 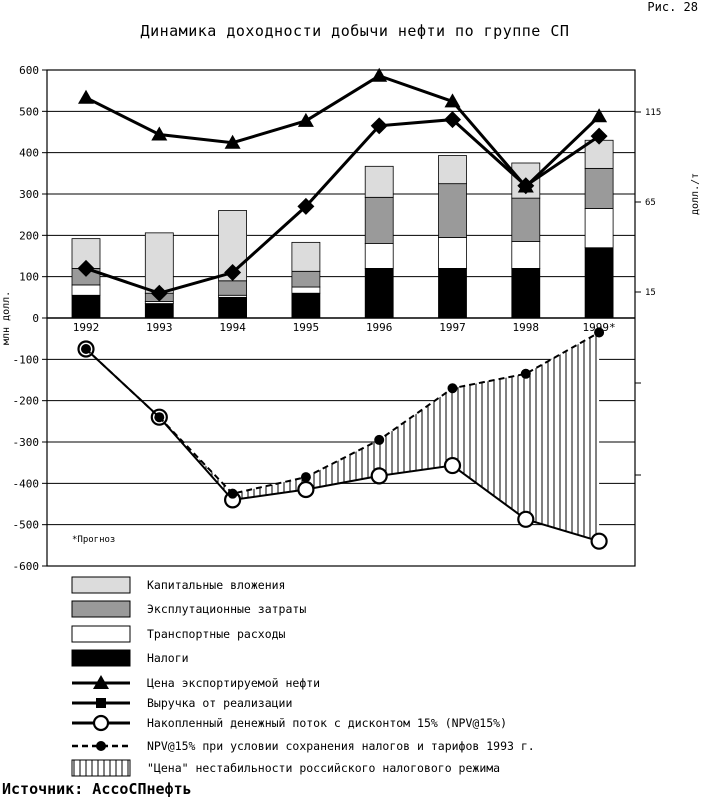 I want to click on y-axis-title: млн долл., so click(x=6, y=318).